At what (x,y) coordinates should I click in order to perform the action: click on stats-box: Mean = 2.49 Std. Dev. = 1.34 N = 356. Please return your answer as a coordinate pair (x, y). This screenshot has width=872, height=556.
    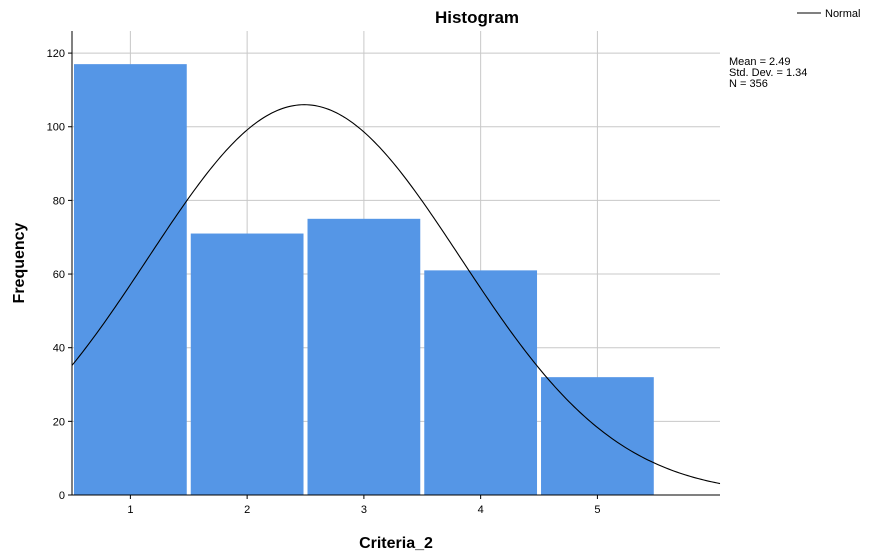
    Looking at the image, I should click on (768, 73).